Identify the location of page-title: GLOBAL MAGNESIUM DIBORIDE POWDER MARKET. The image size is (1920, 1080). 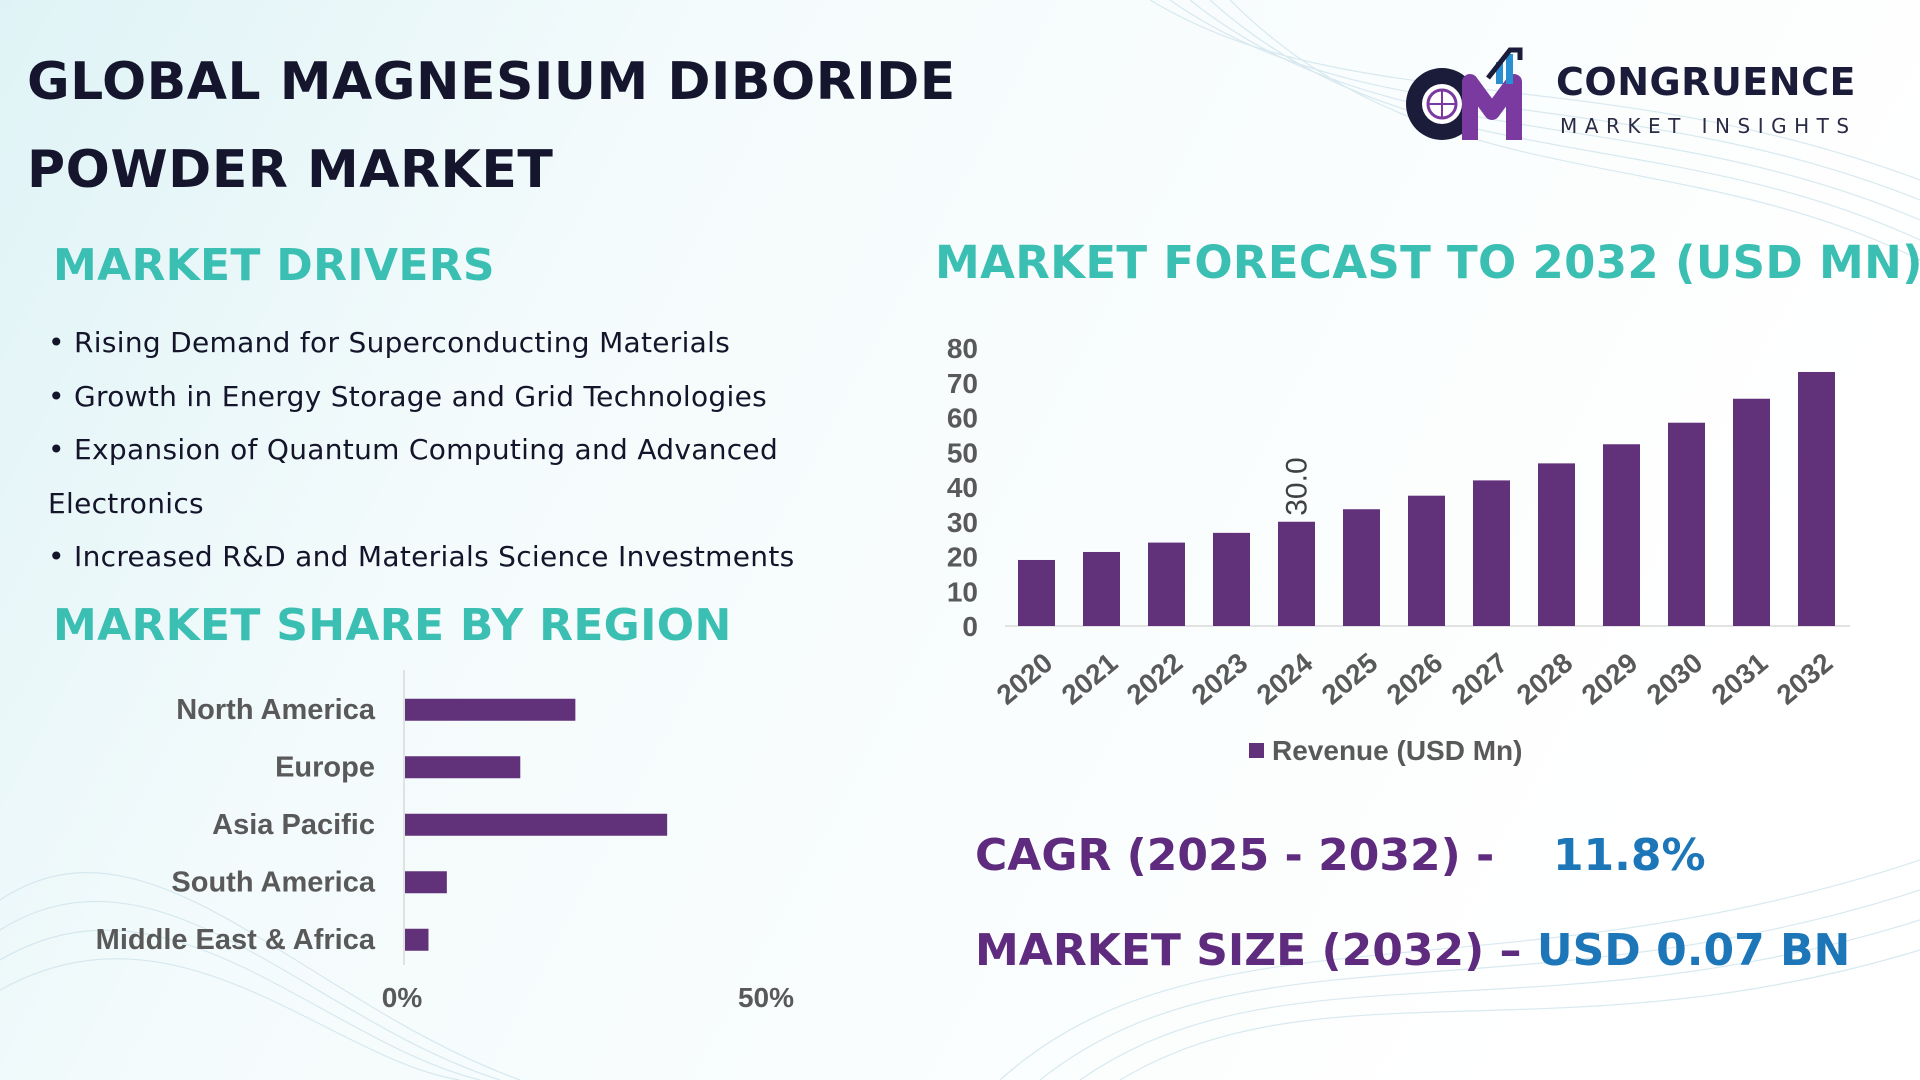
(491, 126).